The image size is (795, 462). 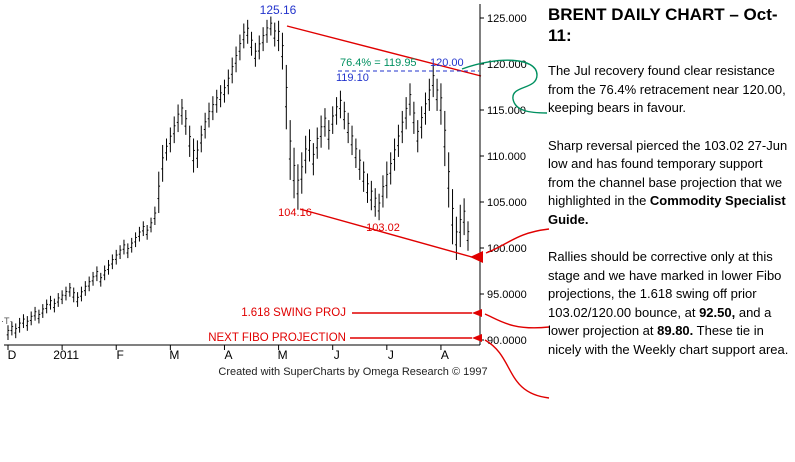 What do you see at coordinates (507, 203) in the screenshot?
I see `y-axis-label: 105.000` at bounding box center [507, 203].